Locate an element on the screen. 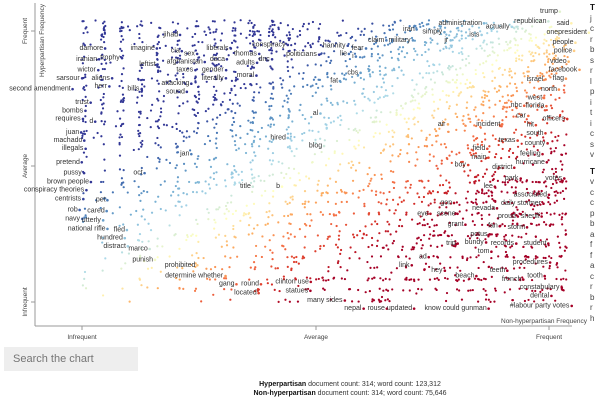  term-label: distract is located at coordinates (114, 246).